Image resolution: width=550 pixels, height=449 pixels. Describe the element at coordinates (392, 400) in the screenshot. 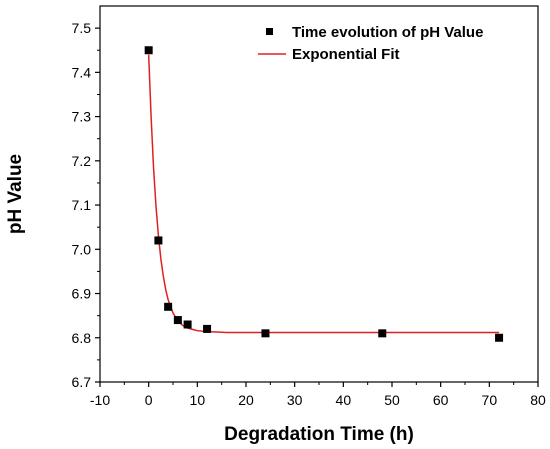

I see `x-tick-label: 50` at that location.